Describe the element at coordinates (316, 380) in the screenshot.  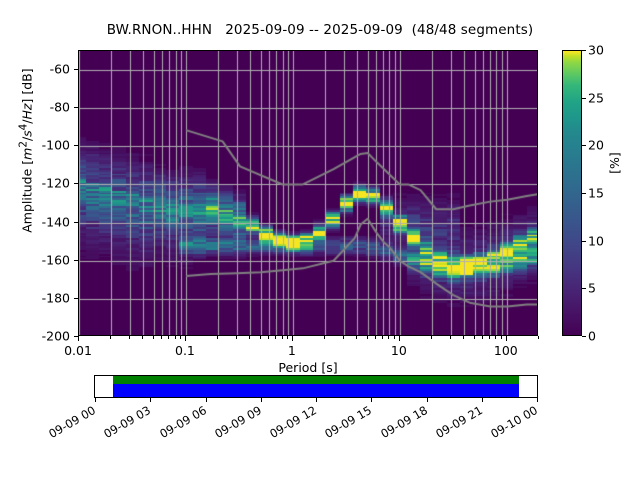
I see `coverage-bar-green` at that location.